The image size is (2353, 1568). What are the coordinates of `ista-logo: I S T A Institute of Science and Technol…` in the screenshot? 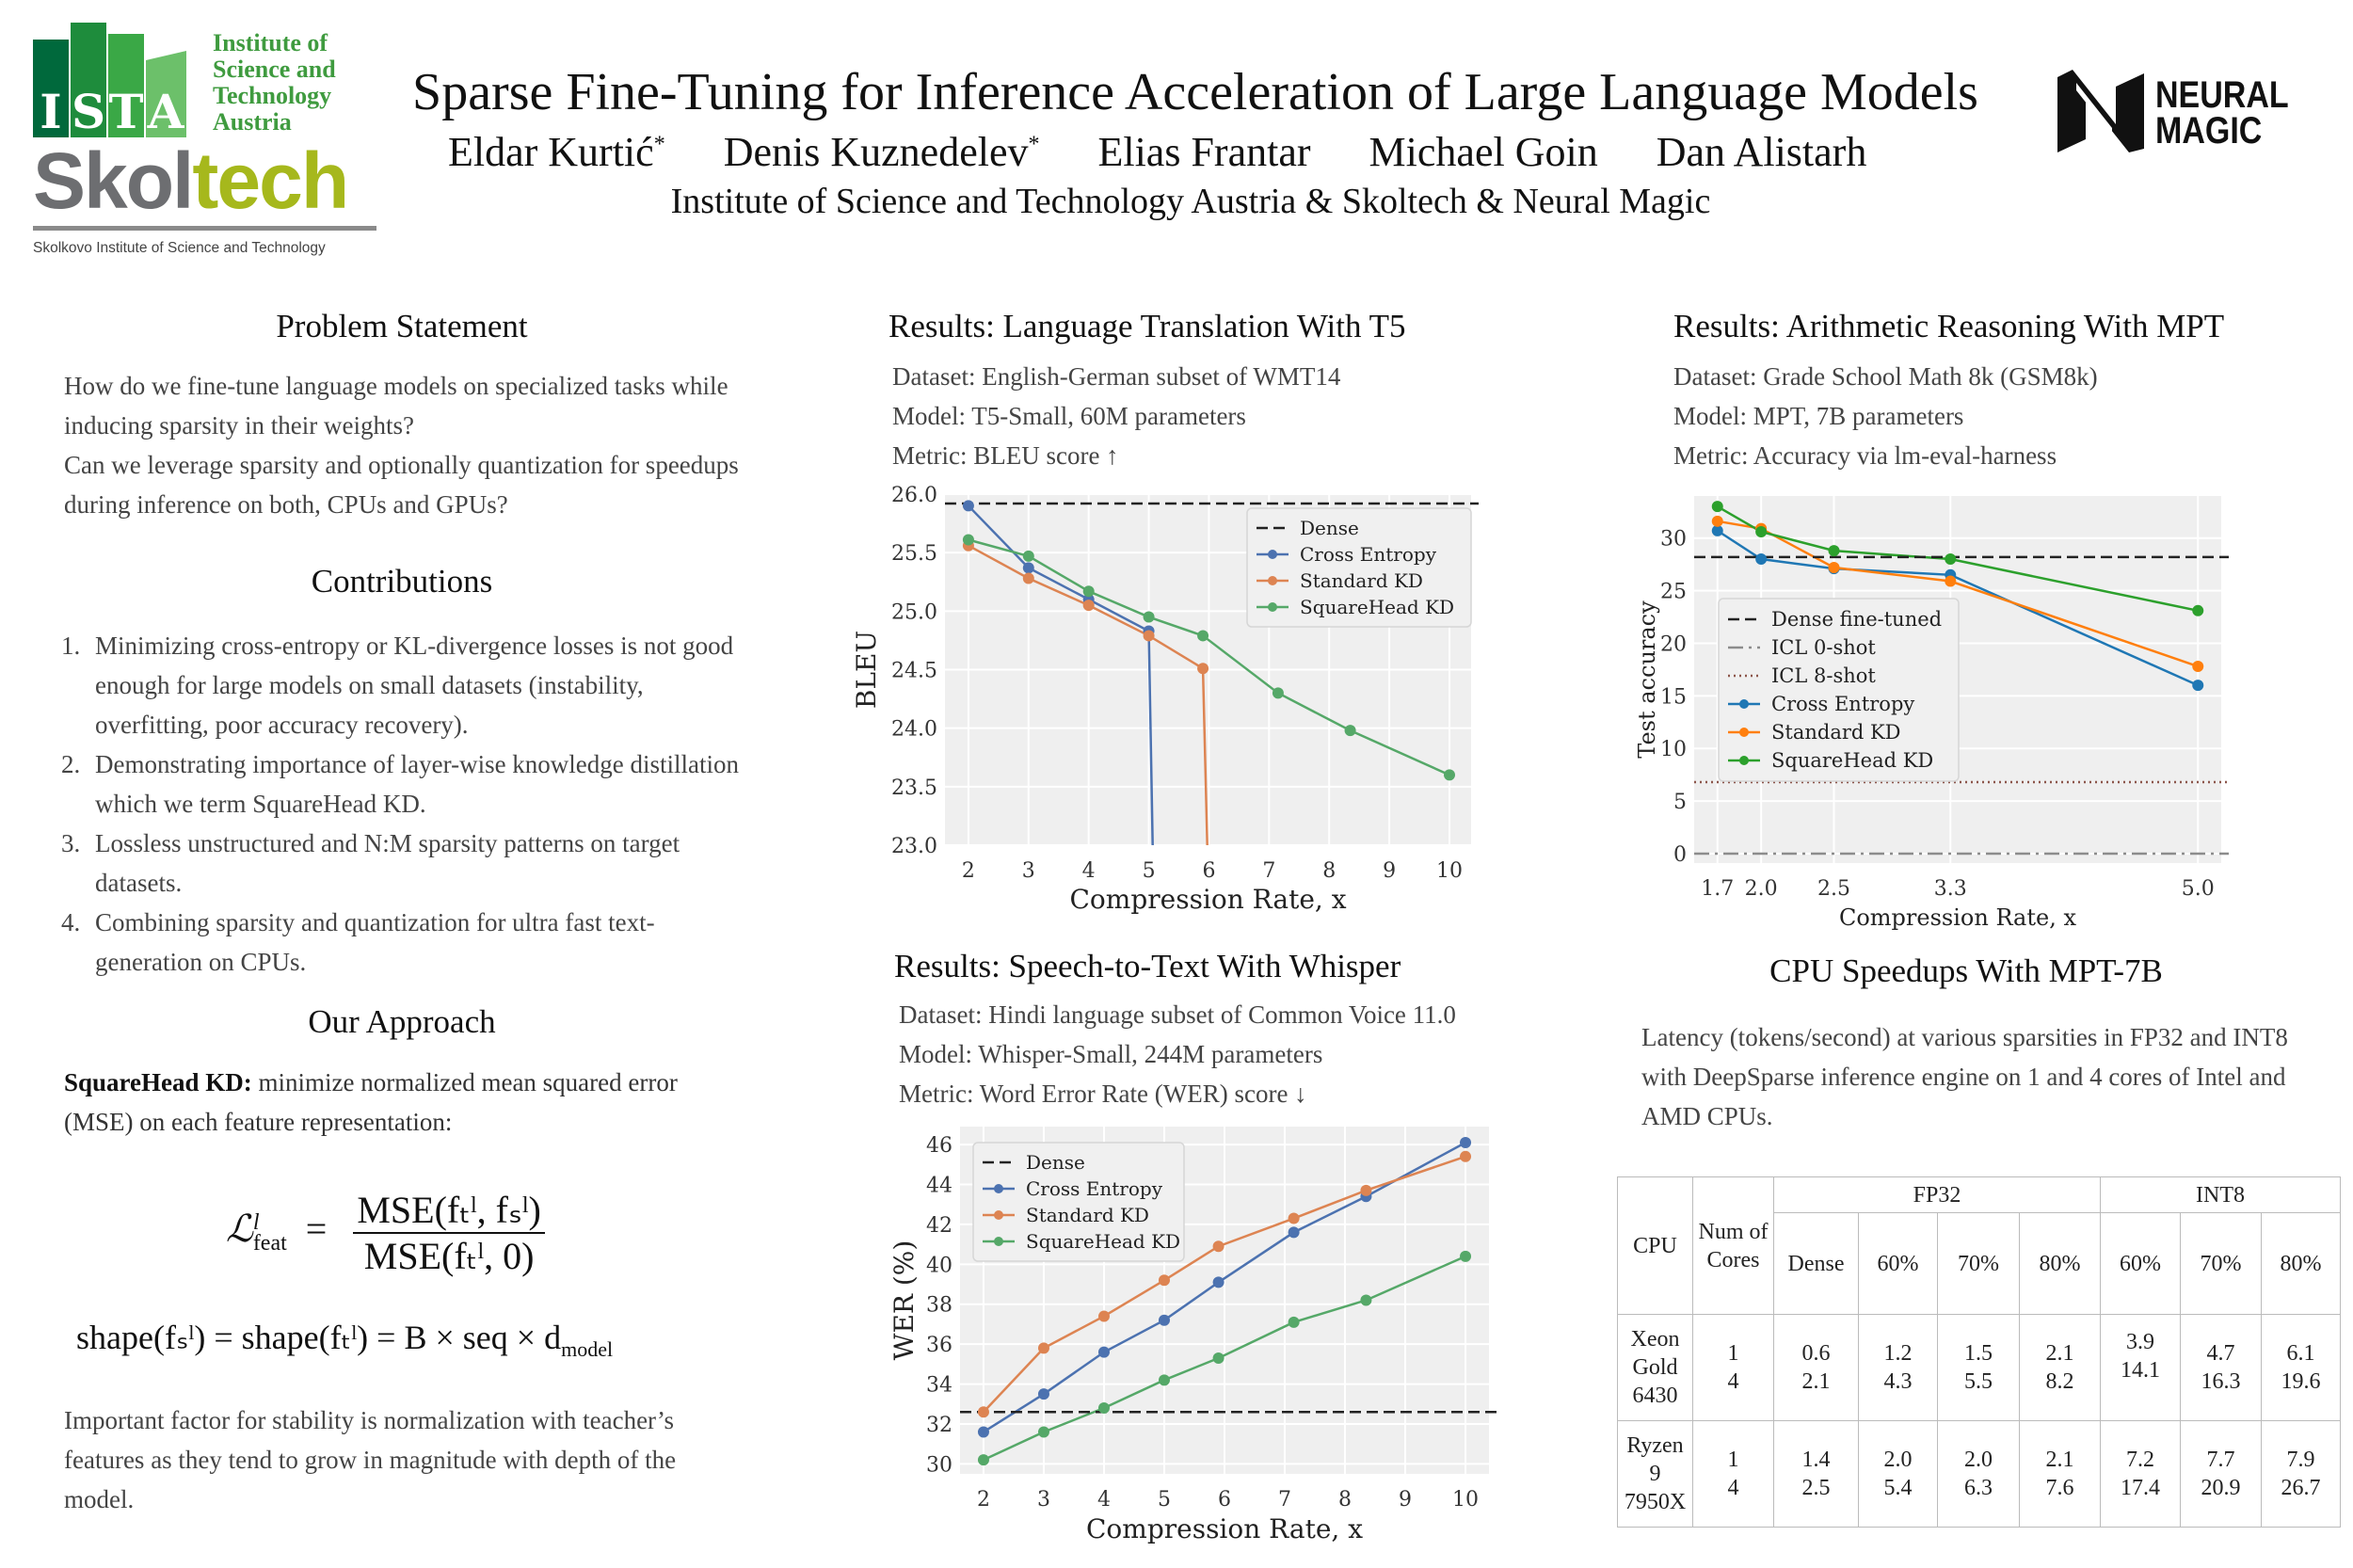 It's located at (198, 81).